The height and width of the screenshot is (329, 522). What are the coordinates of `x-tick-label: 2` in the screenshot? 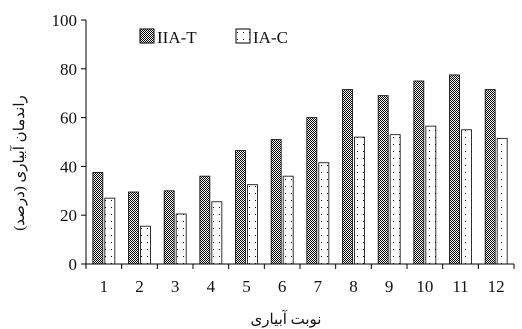 It's located at (139, 286).